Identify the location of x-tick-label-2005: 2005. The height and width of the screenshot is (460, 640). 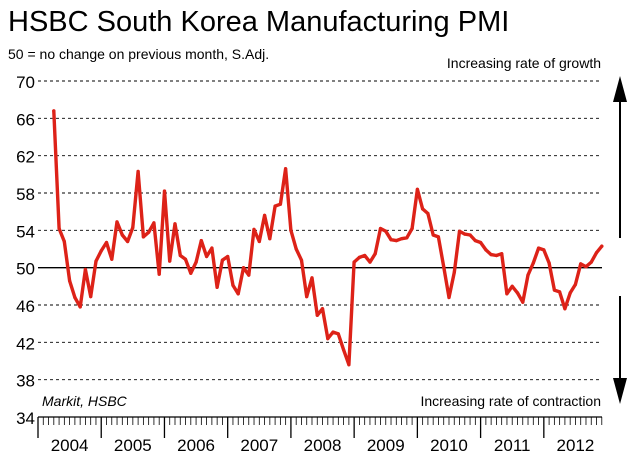
(133, 445).